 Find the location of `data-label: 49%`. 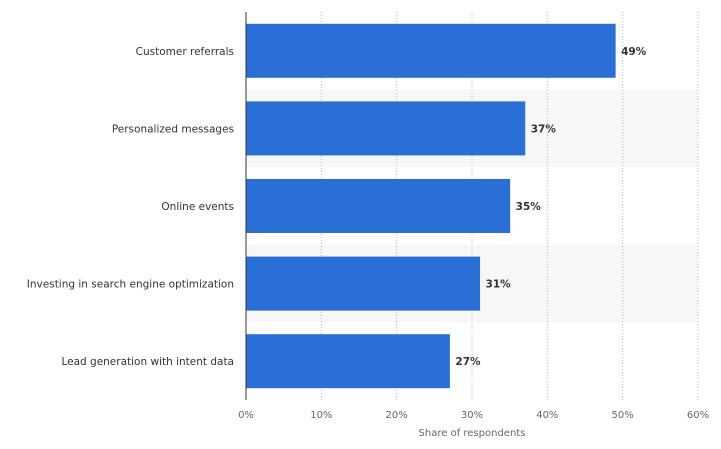

data-label: 49% is located at coordinates (634, 52).